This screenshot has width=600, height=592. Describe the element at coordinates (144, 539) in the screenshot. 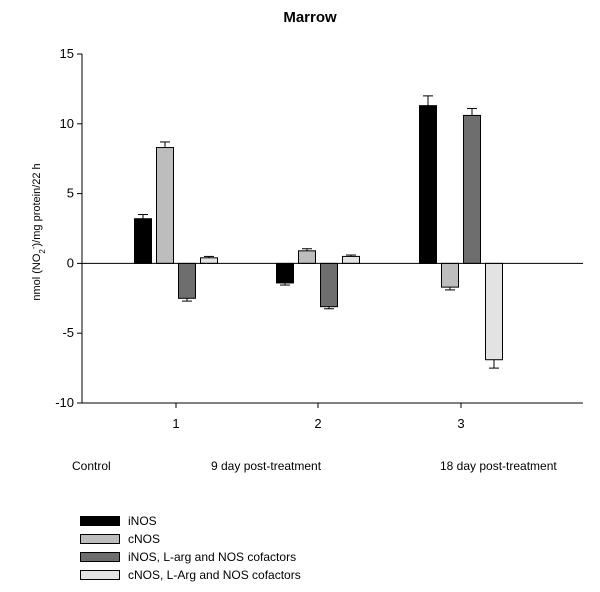

I see `legend-label: cNOS` at that location.